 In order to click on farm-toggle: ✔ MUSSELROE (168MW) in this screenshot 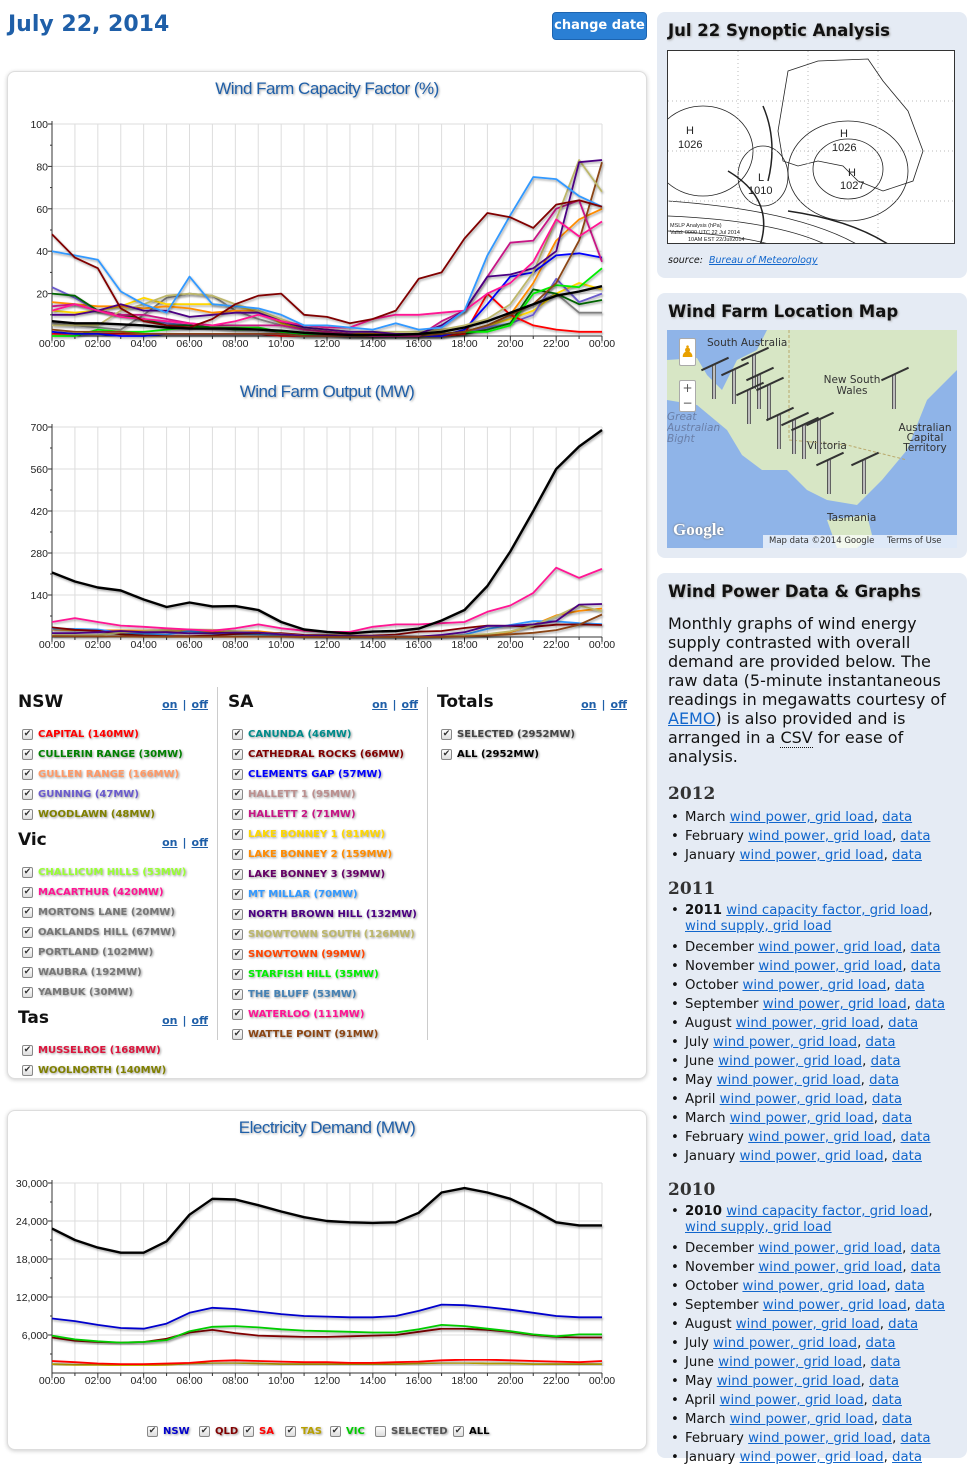, I will do `click(114, 1050)`.